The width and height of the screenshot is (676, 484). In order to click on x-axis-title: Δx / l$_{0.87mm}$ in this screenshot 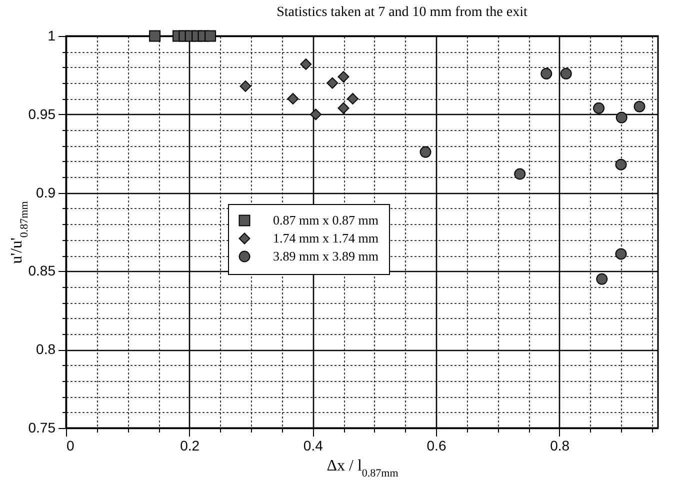, I will do `click(362, 469)`.